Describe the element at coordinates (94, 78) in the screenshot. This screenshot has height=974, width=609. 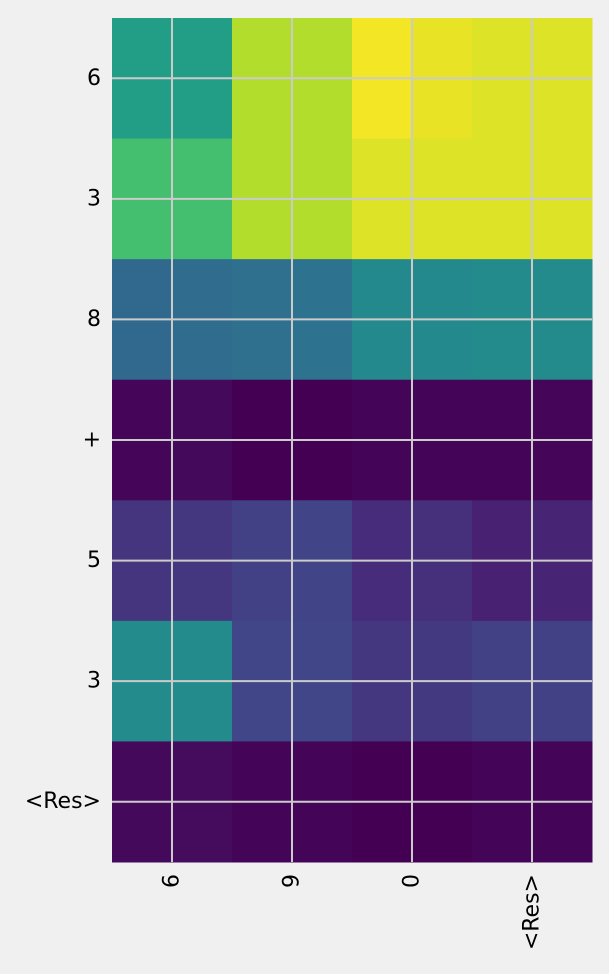
I see `y-tick-label: 6` at that location.